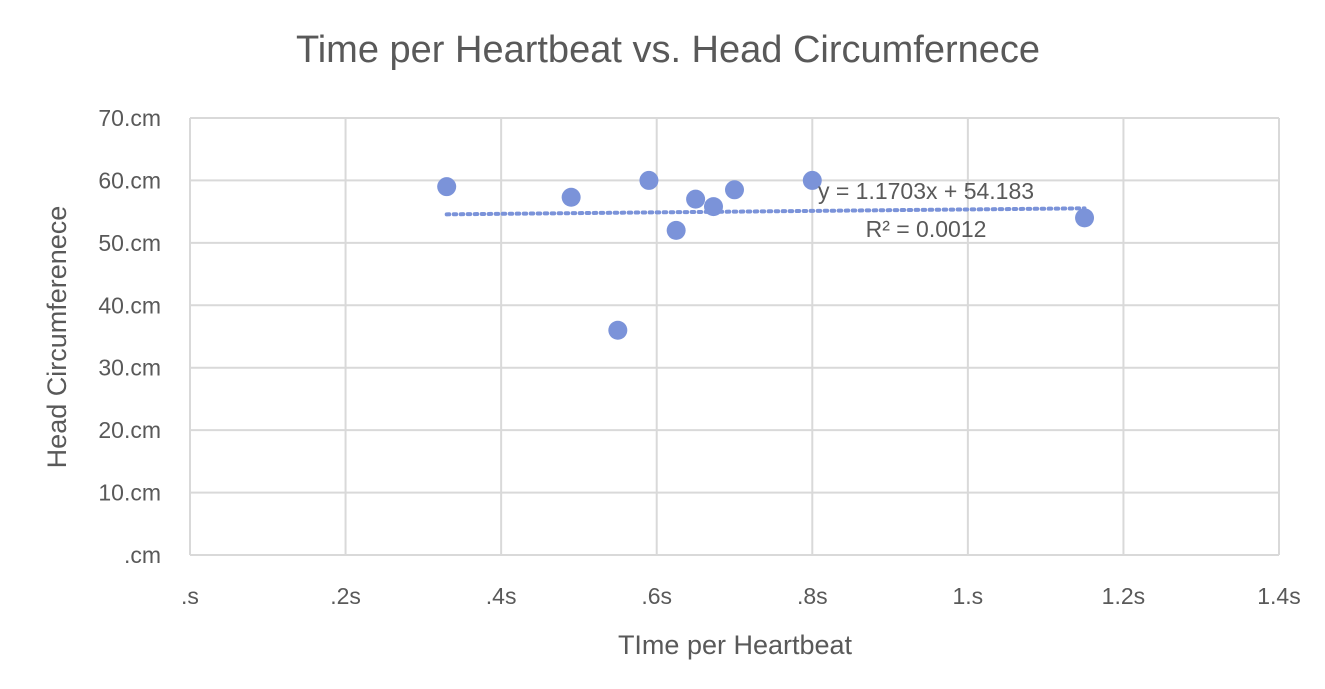  Describe the element at coordinates (129, 368) in the screenshot. I see `y-tick-label: 30.cm` at that location.